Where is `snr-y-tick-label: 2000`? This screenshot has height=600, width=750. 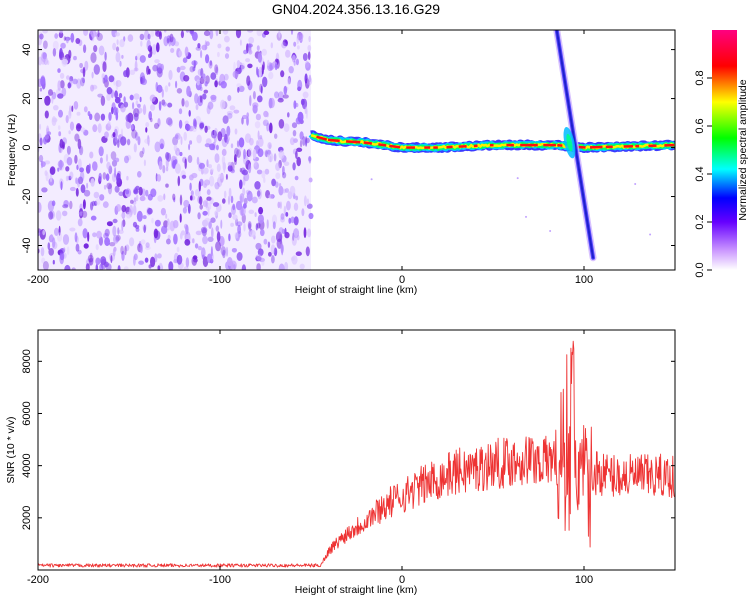
snr-y-tick-label: 2000 is located at coordinates (27, 518).